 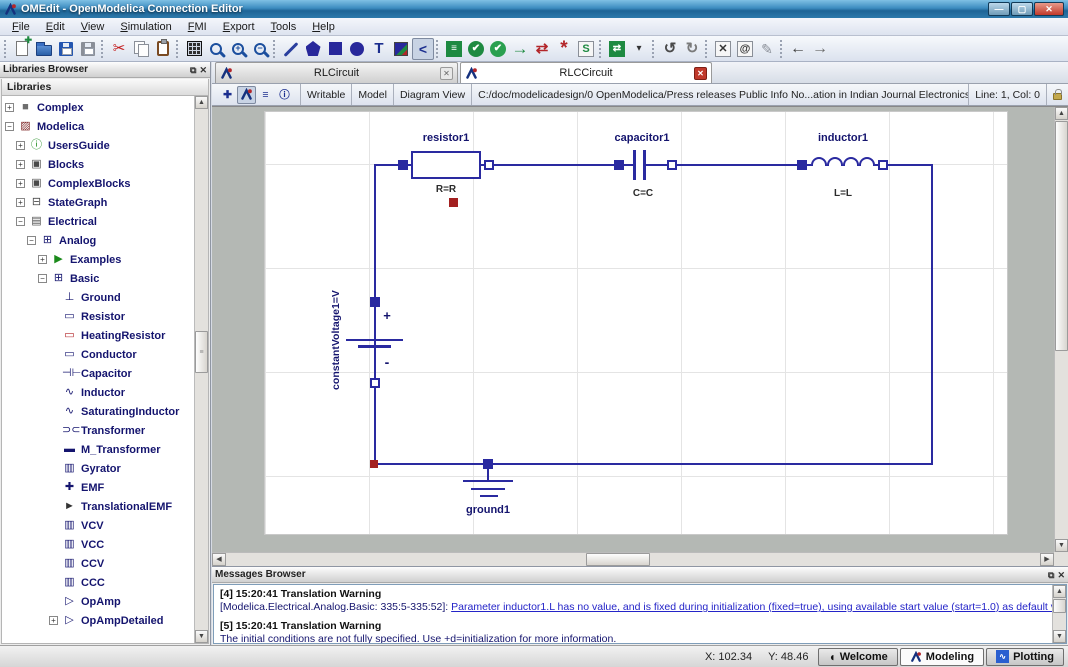 What do you see at coordinates (246, 94) in the screenshot?
I see `diagram-view-icon` at bounding box center [246, 94].